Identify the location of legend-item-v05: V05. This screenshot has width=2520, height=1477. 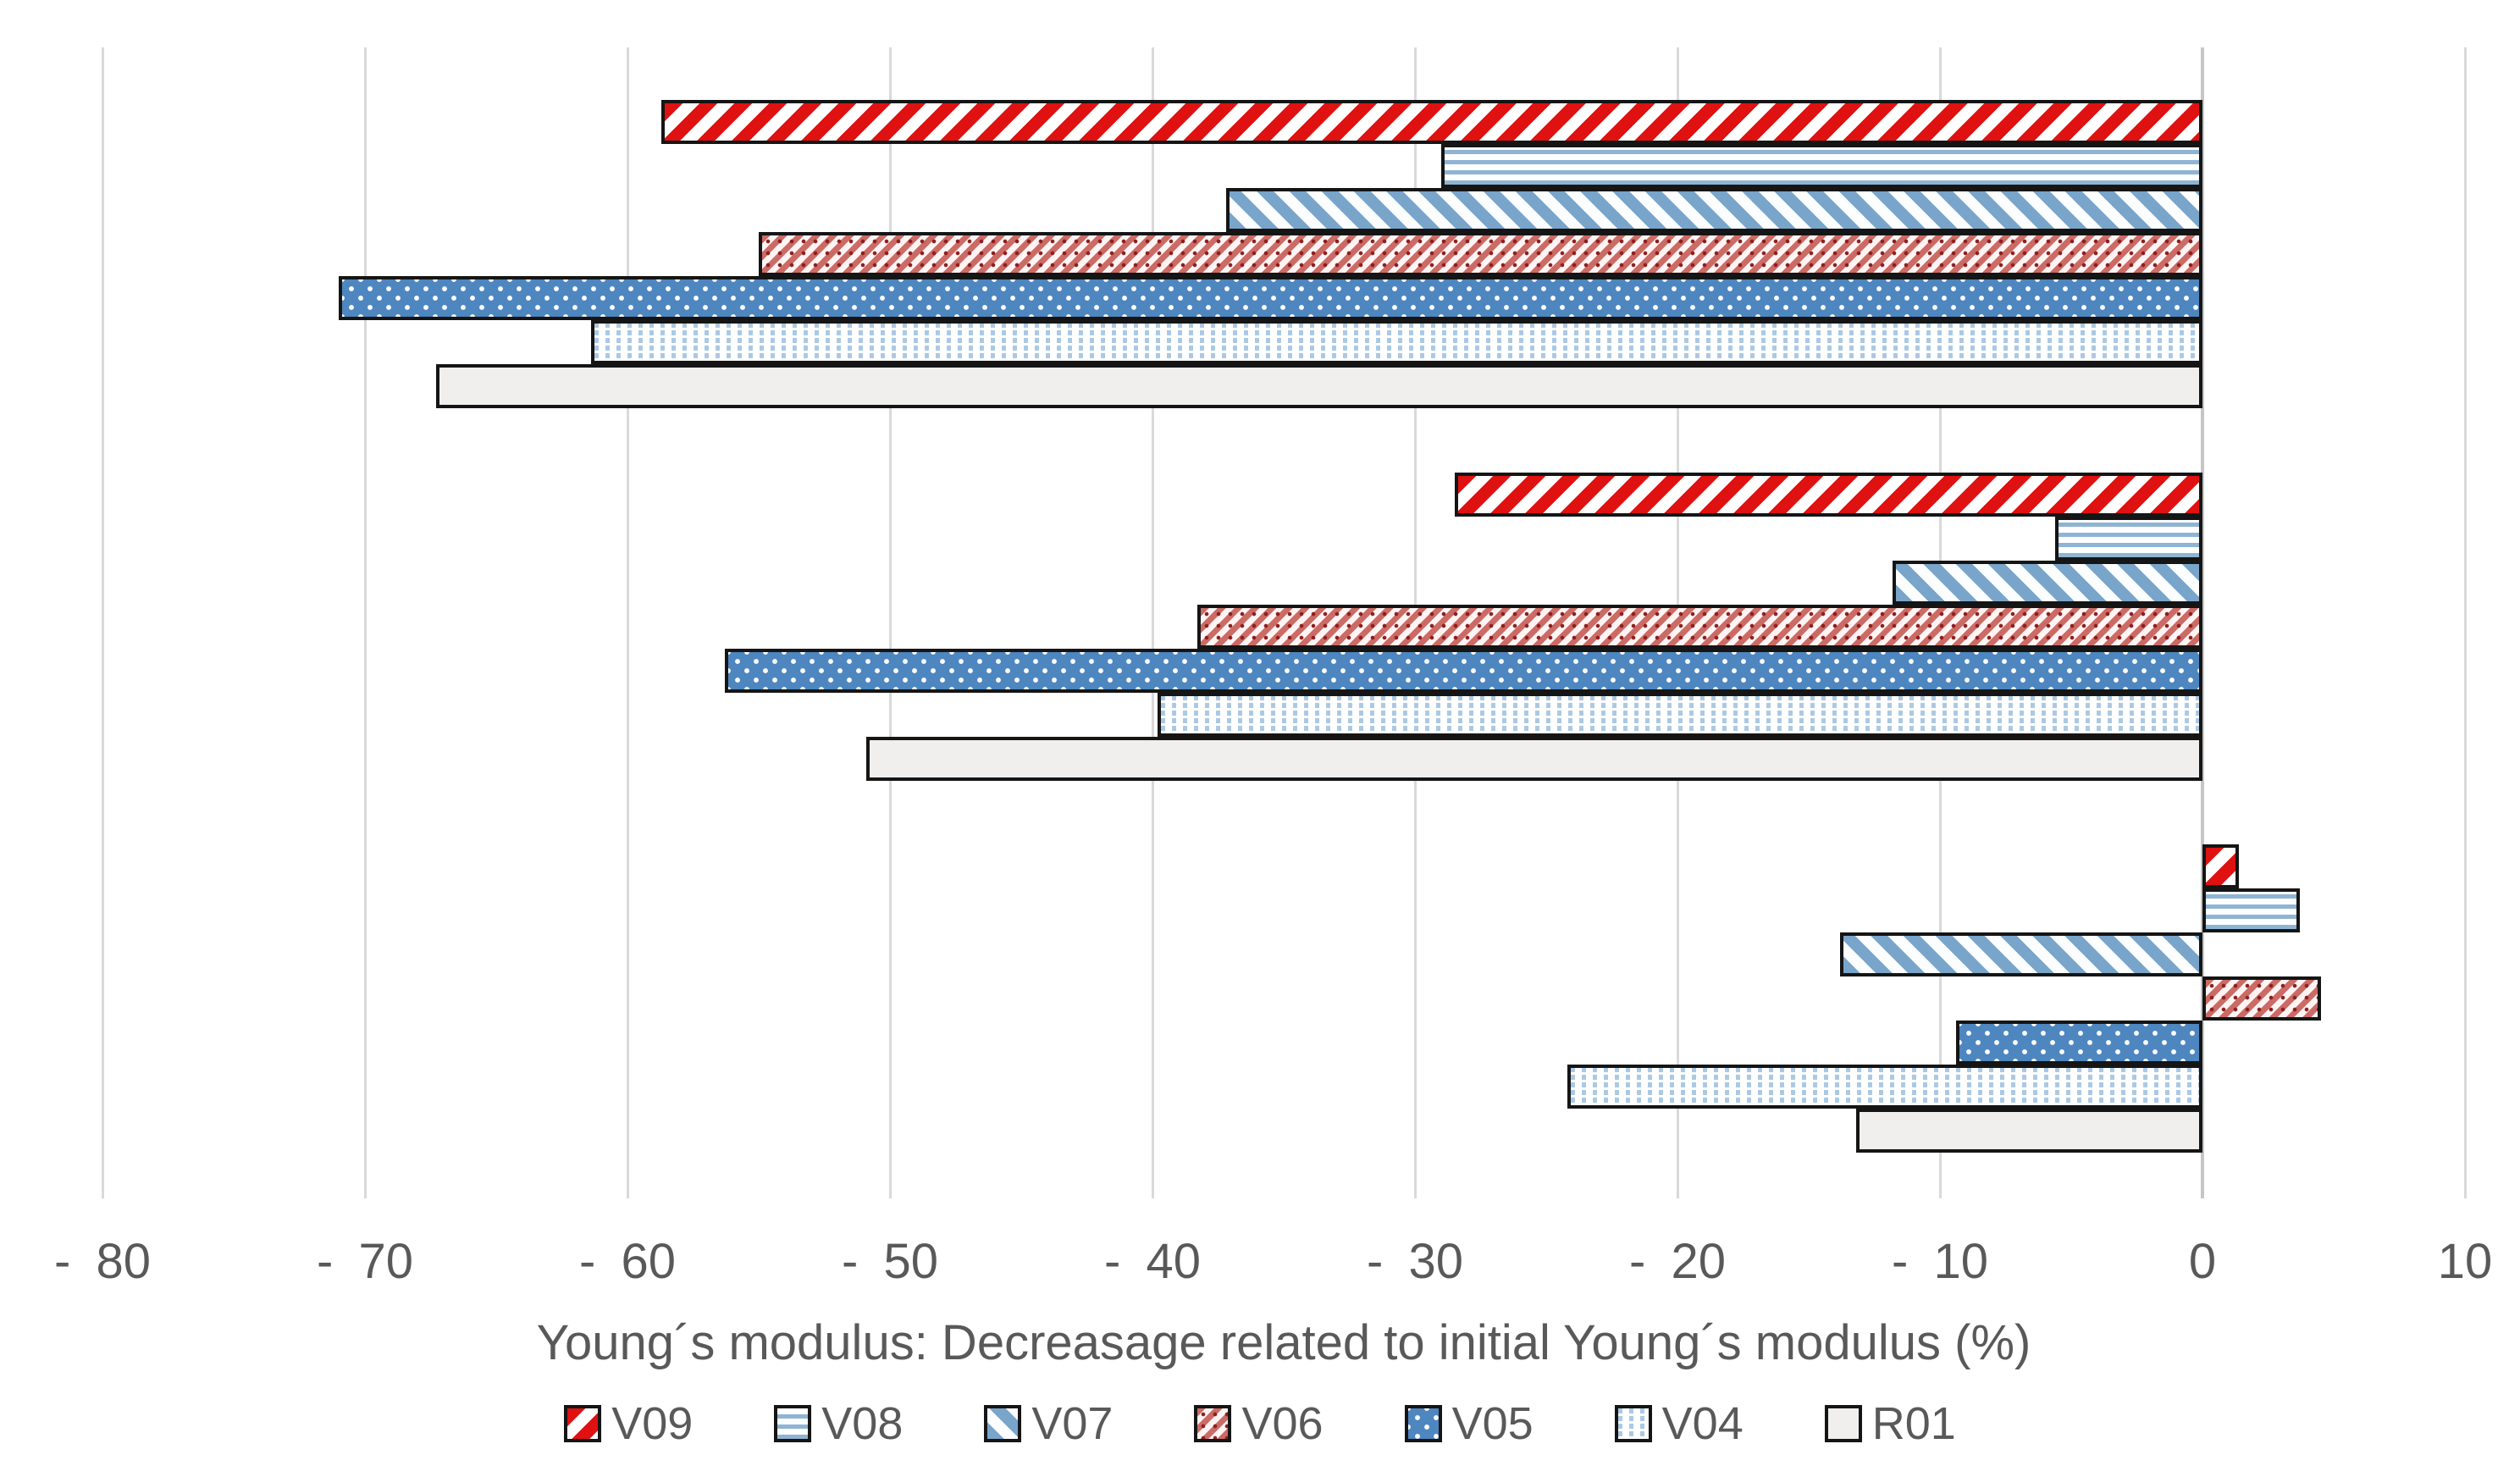
(1469, 1423).